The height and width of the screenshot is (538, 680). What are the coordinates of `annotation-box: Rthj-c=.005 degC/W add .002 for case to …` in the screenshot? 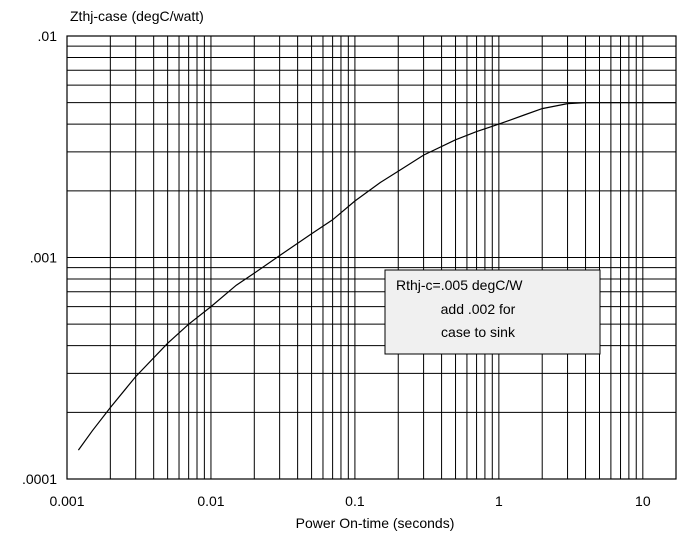 It's located at (492, 312).